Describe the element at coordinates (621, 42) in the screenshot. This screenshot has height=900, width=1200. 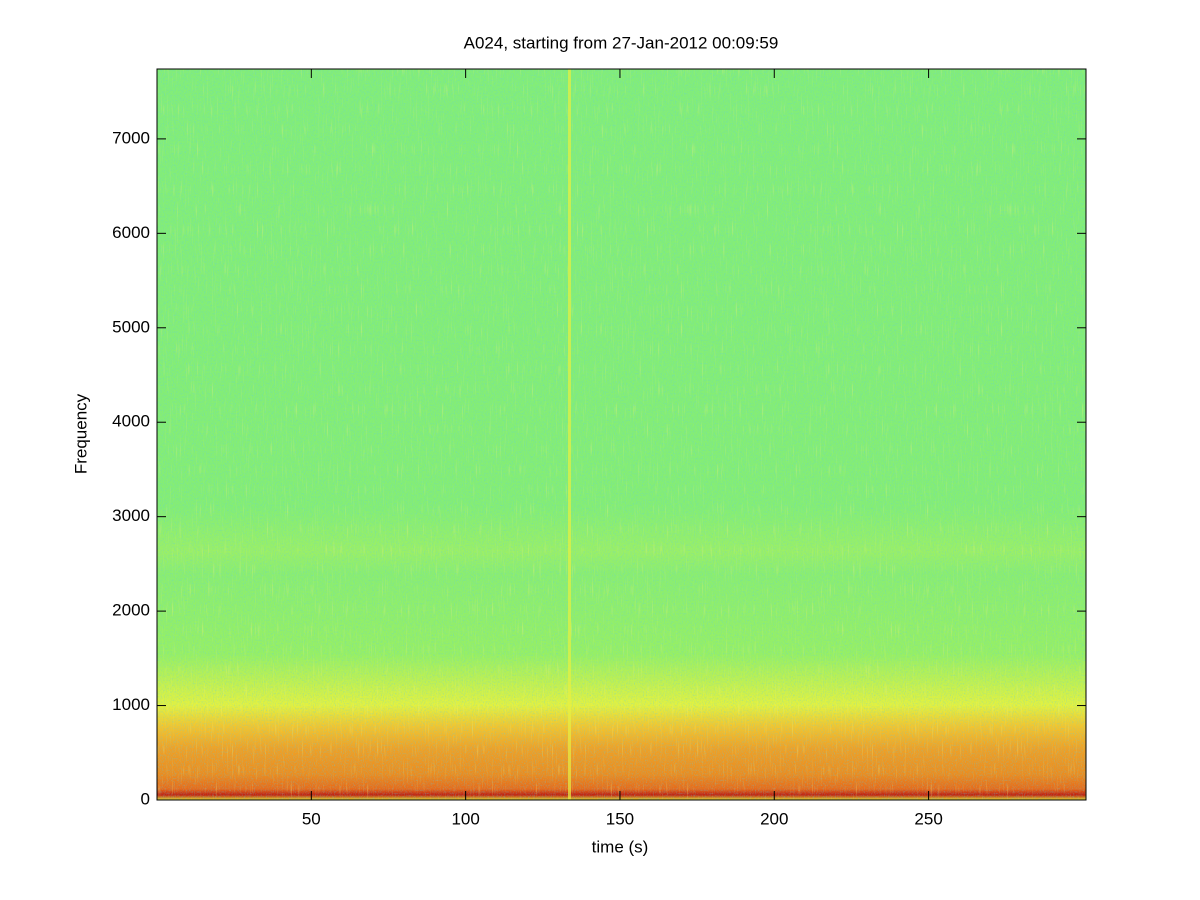
I see `chart-title: A024, starting from 27-Jan-2012 00:09:59` at that location.